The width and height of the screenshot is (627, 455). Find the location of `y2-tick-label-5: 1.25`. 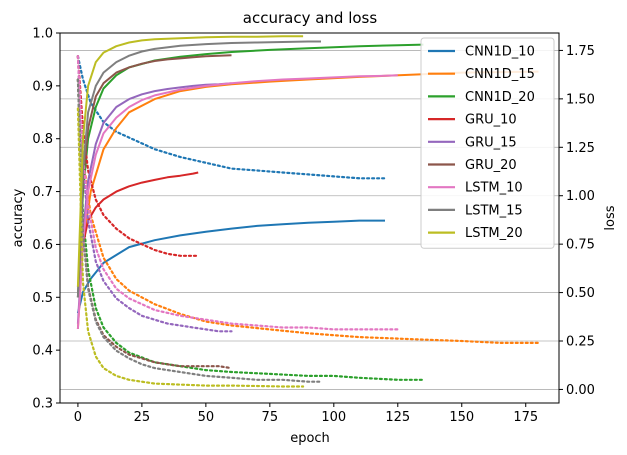

y2-tick-label-5: 1.25 is located at coordinates (580, 148).